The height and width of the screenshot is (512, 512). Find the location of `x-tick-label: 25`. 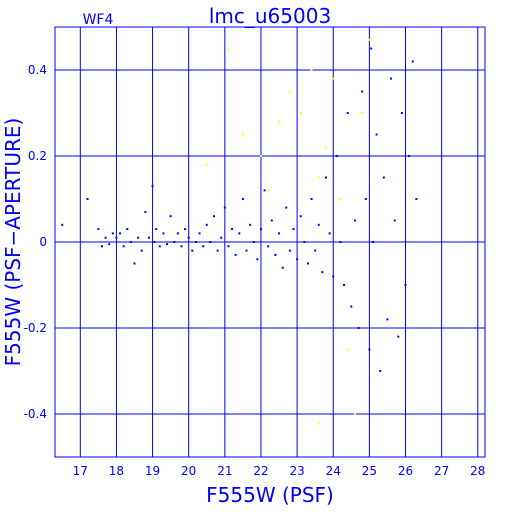

x-tick-label: 25 is located at coordinates (369, 471).